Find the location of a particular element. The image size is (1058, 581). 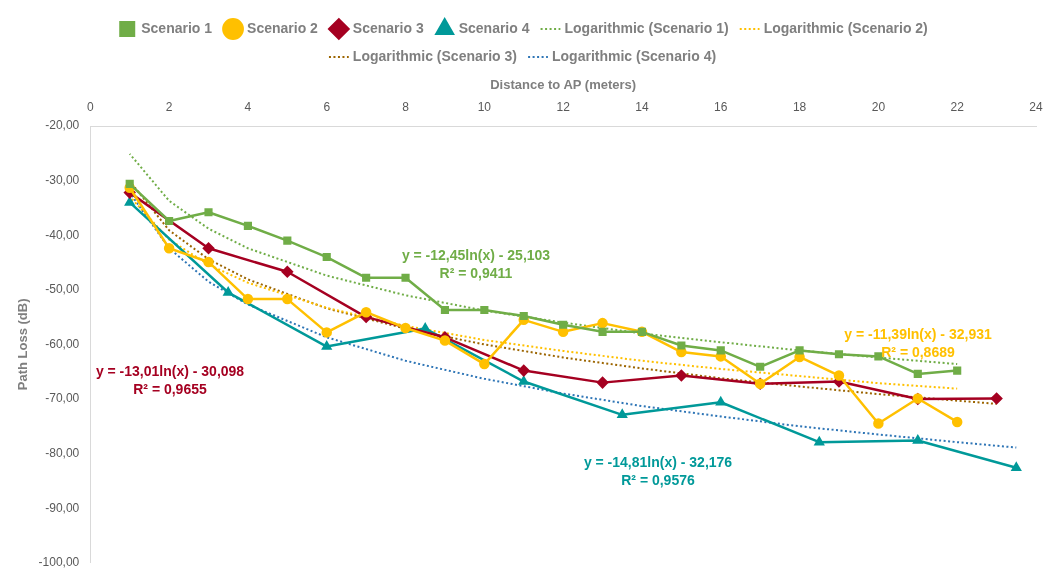

annotation: y = -11,39ln(x) - 32,931 R² = 0,8689 is located at coordinates (918, 342).